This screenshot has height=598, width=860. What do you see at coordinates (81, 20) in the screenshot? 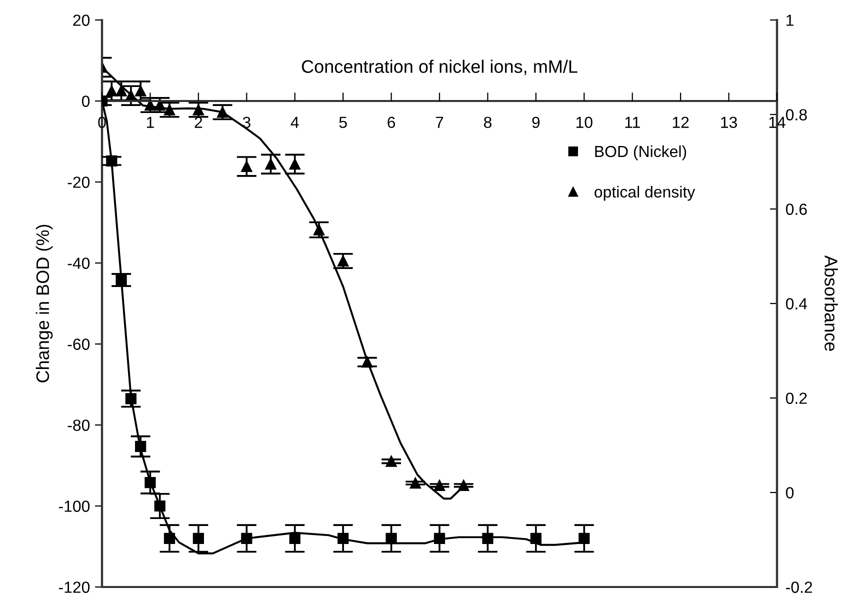
I see `y-tick-label: 20` at bounding box center [81, 20].